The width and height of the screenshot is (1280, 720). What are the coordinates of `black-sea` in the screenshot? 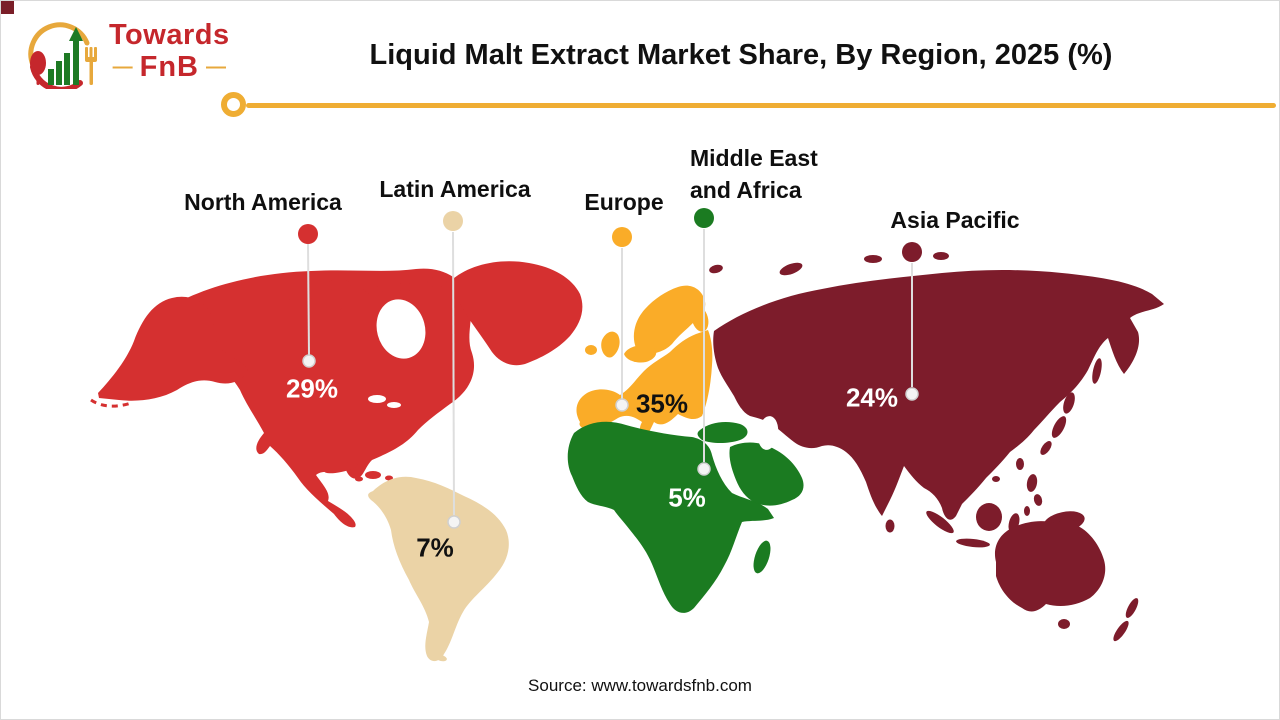 It's located at (728, 413).